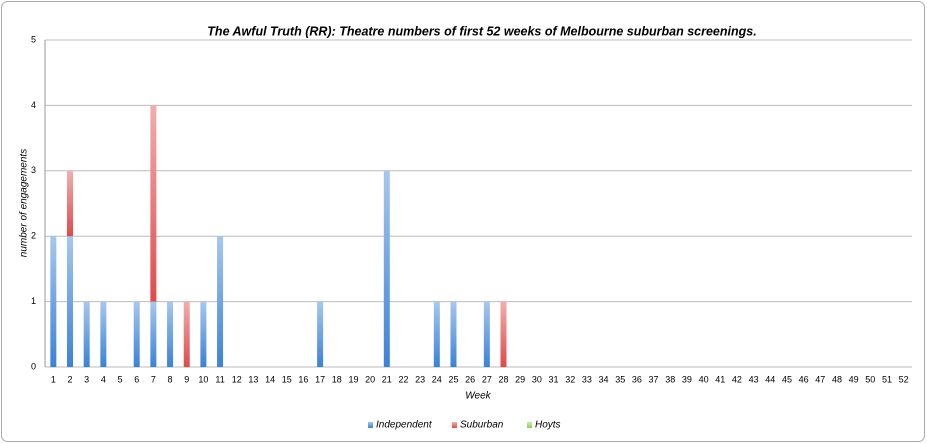 The width and height of the screenshot is (927, 444). What do you see at coordinates (320, 379) in the screenshot?
I see `x-tick-label: 17` at bounding box center [320, 379].